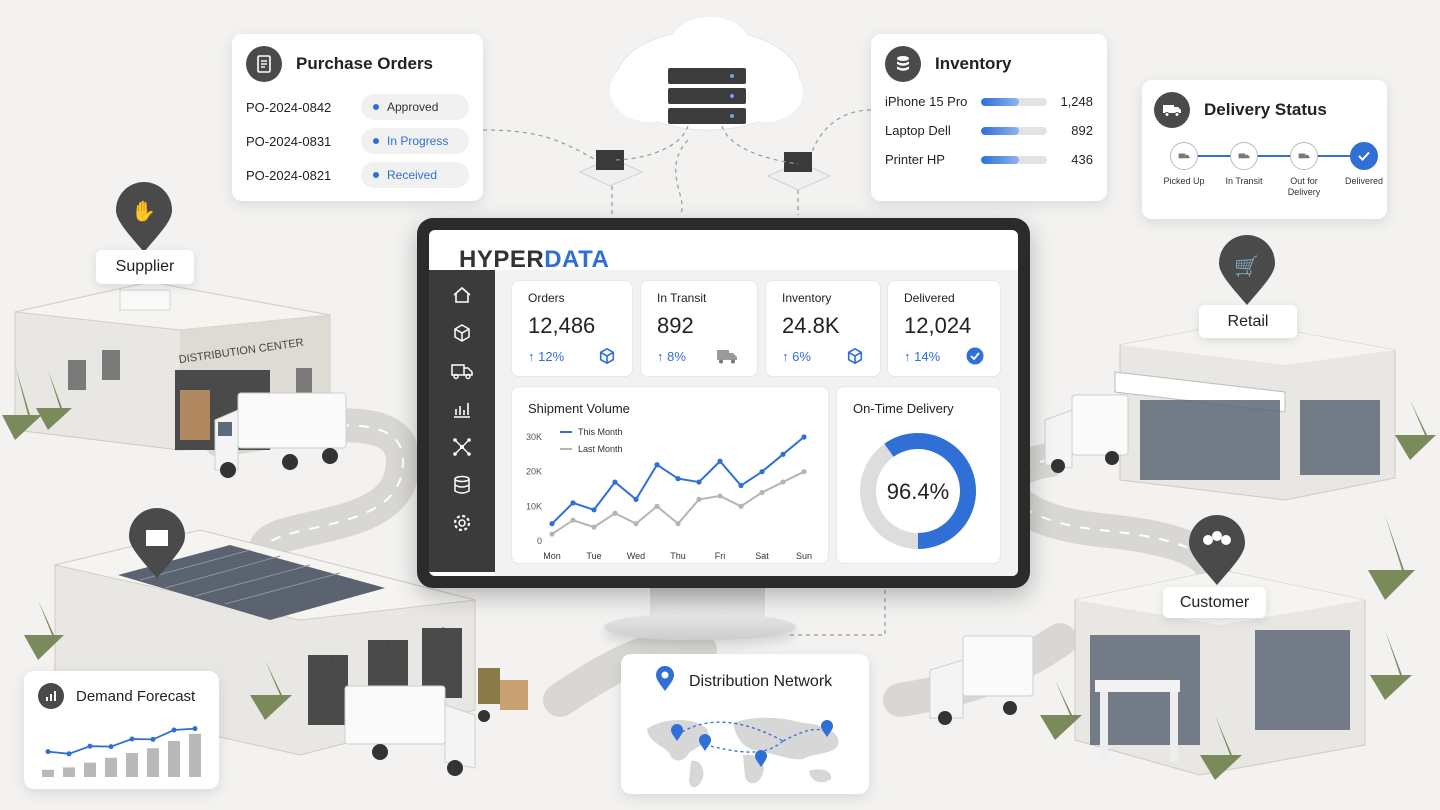 The width and height of the screenshot is (1440, 810). I want to click on inventory-item: Printer HP 436, so click(989, 159).